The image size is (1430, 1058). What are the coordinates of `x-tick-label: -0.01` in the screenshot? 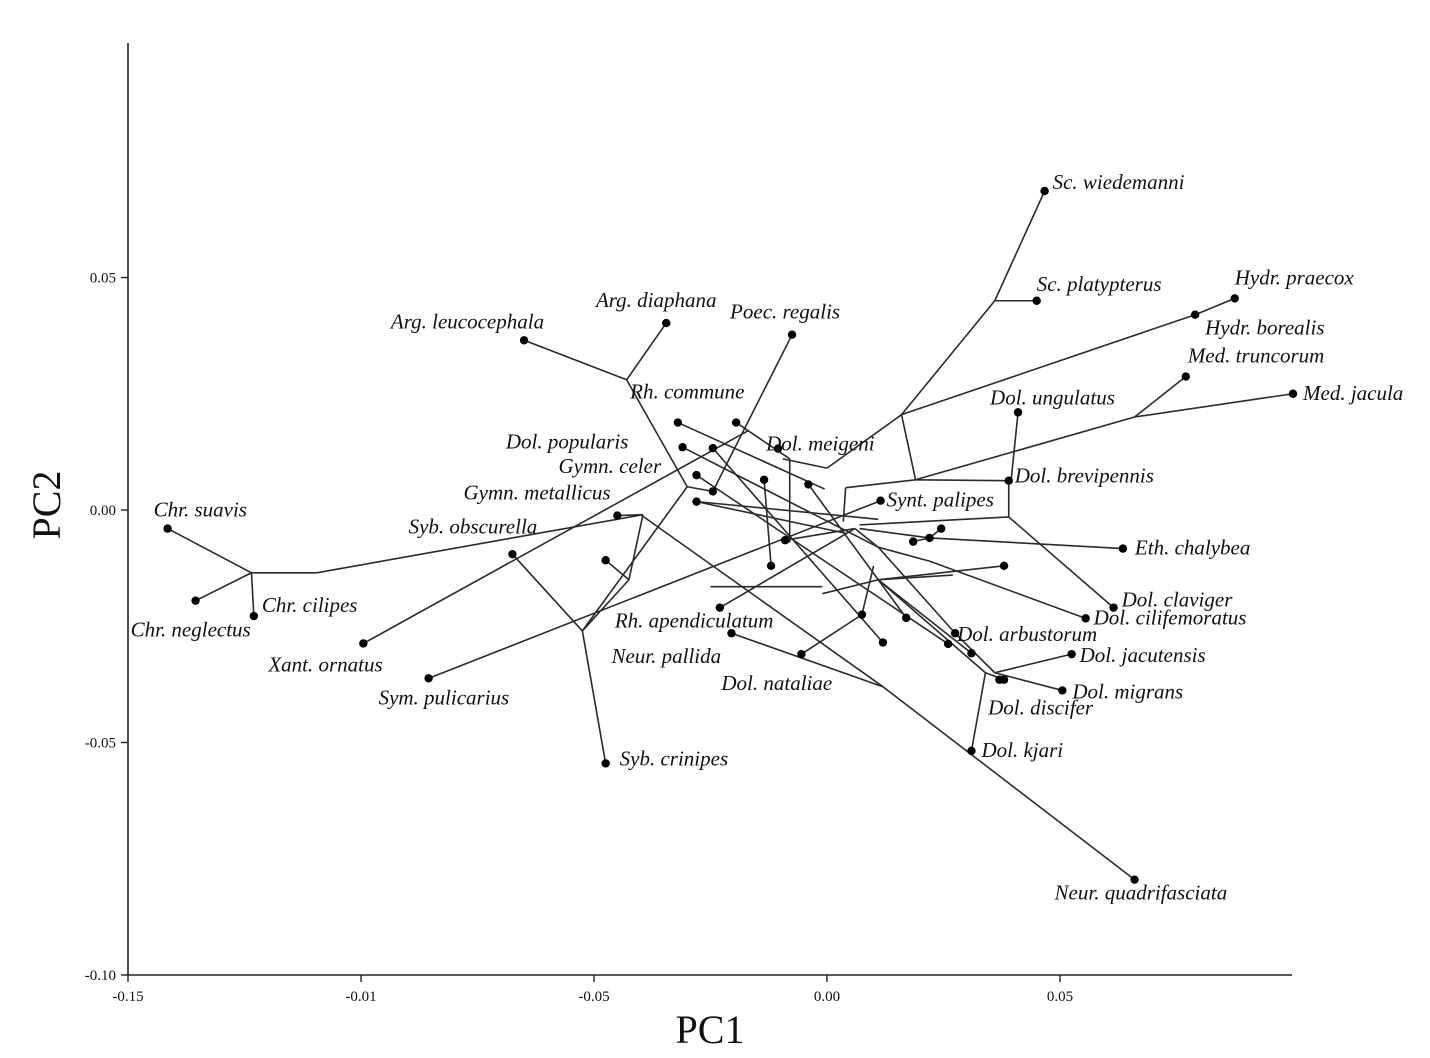 It's located at (360, 997).